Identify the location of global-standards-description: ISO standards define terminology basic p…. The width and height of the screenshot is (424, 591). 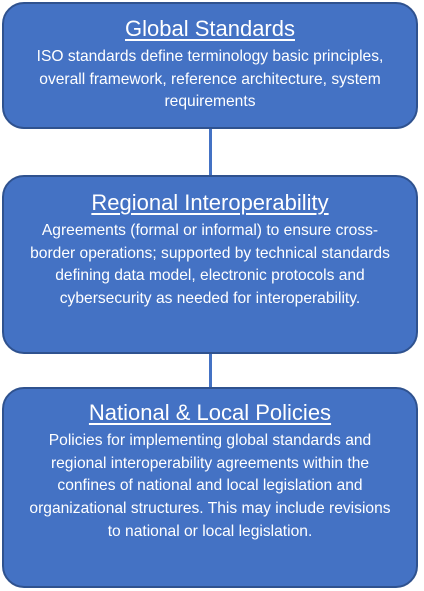
(210, 79).